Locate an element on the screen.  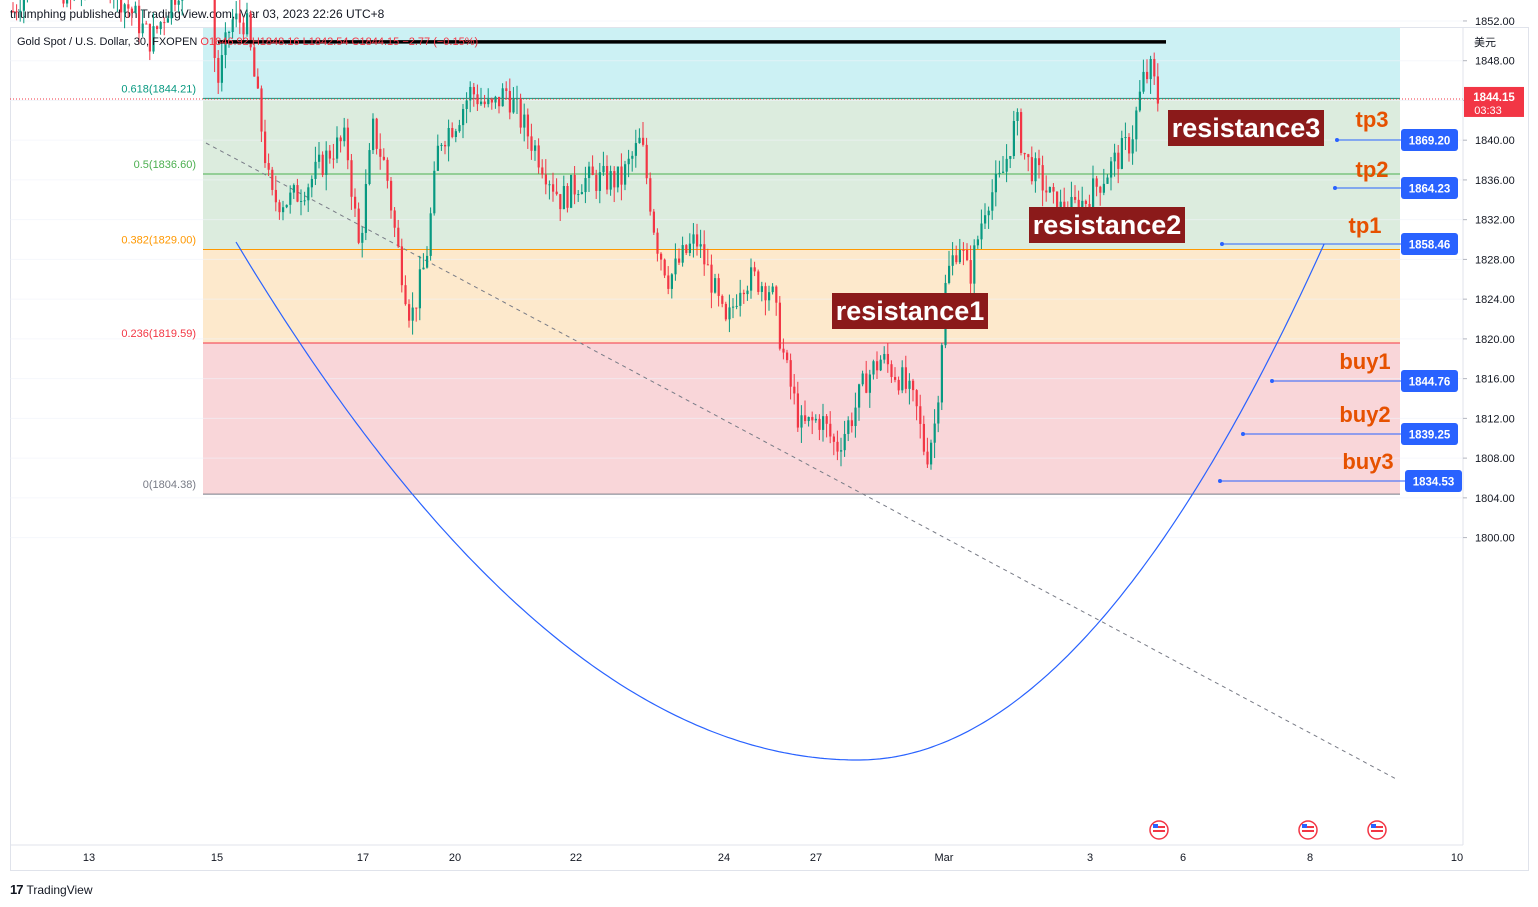
x-tick-label: 22 is located at coordinates (576, 858).